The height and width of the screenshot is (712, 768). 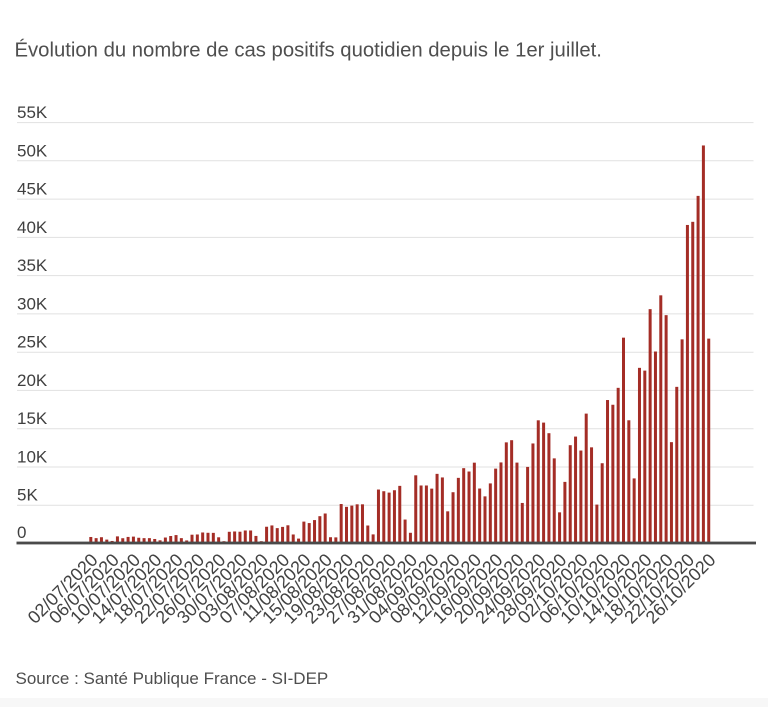 What do you see at coordinates (32, 418) in the screenshot?
I see `svg-text: 15K` at bounding box center [32, 418].